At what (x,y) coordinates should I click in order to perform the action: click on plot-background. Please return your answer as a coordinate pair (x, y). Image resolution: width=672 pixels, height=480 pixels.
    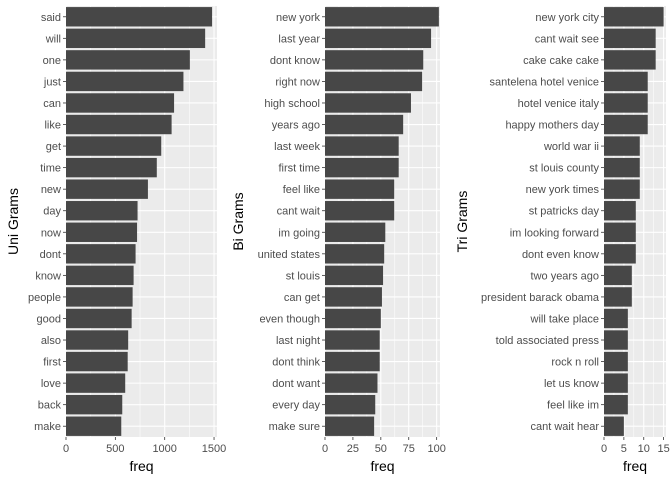
    Looking at the image, I should click on (635, 221).